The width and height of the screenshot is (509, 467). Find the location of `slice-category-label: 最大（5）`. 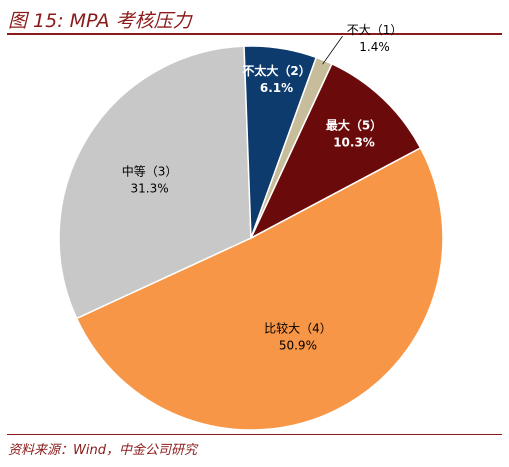

slice-category-label: 最大（5） is located at coordinates (354, 124).